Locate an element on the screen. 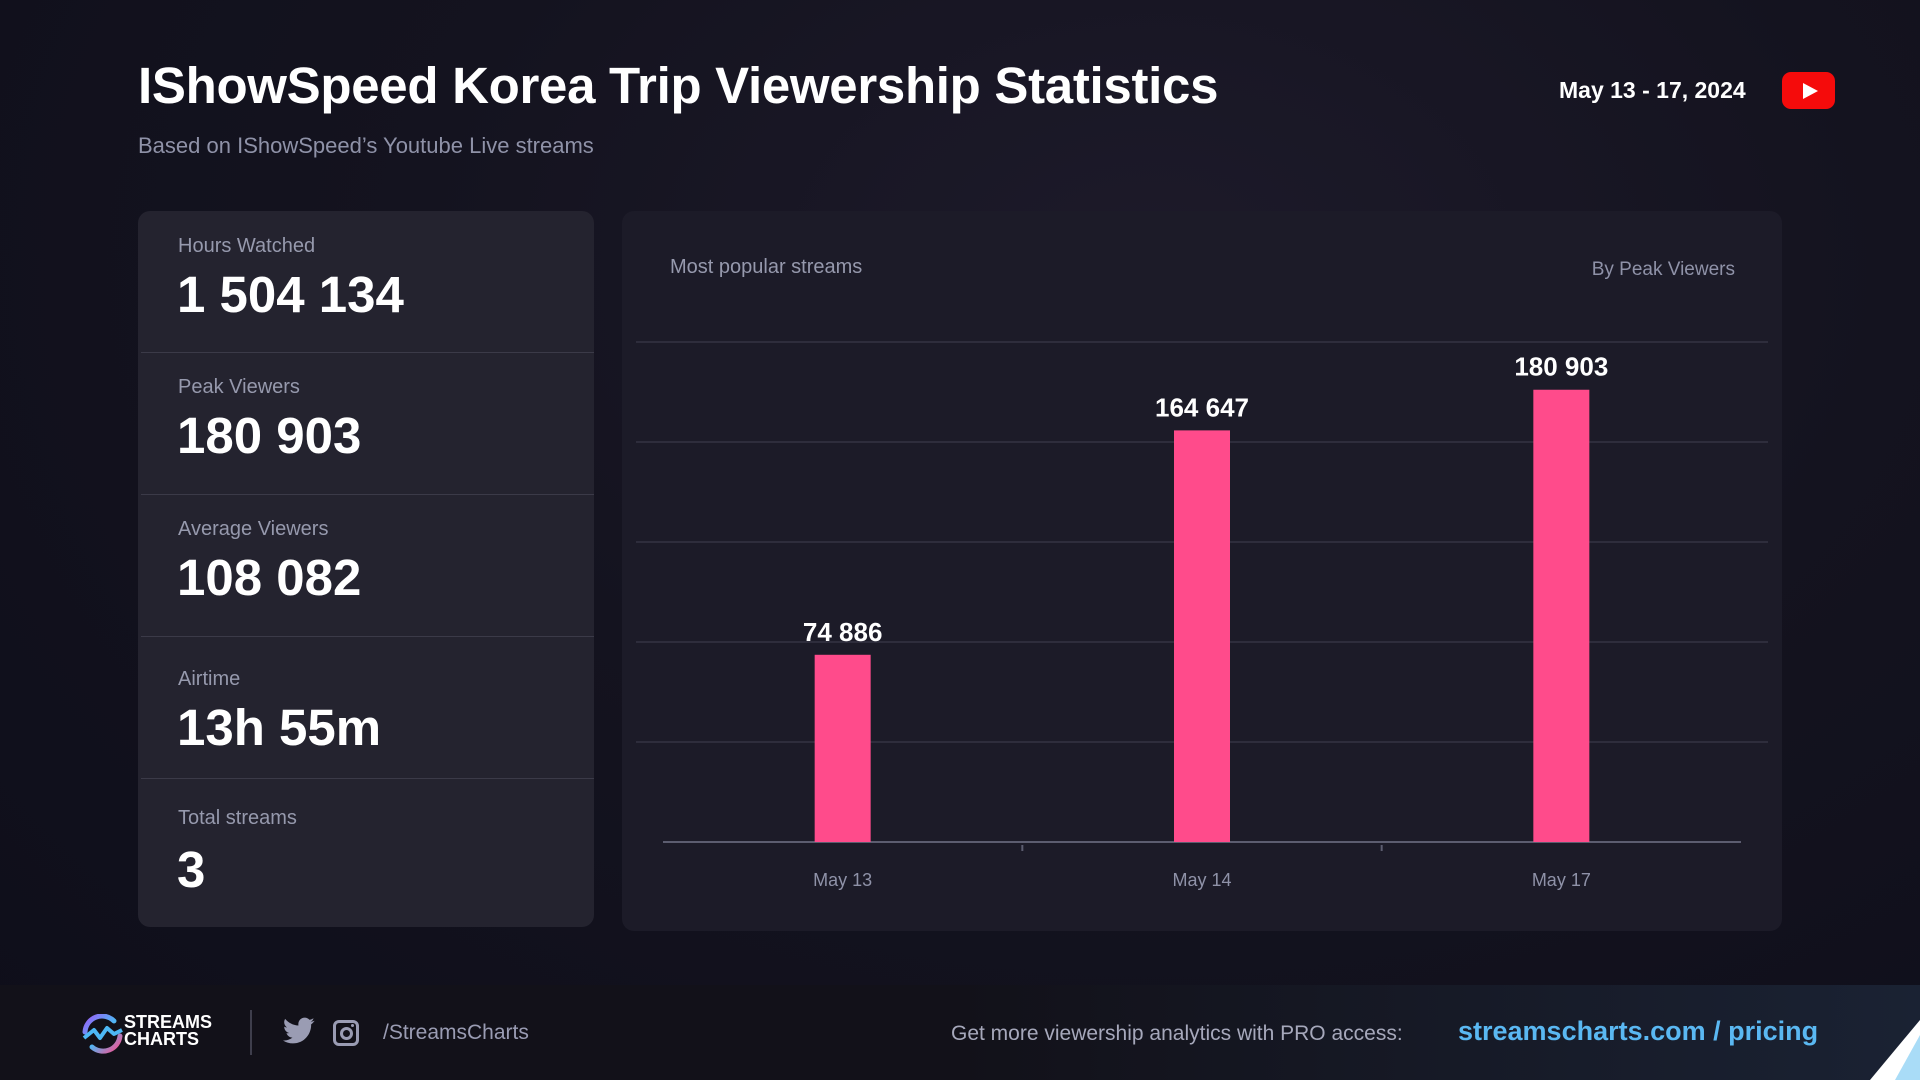 The width and height of the screenshot is (1920, 1080). stat-label: Total streams is located at coordinates (237, 818).